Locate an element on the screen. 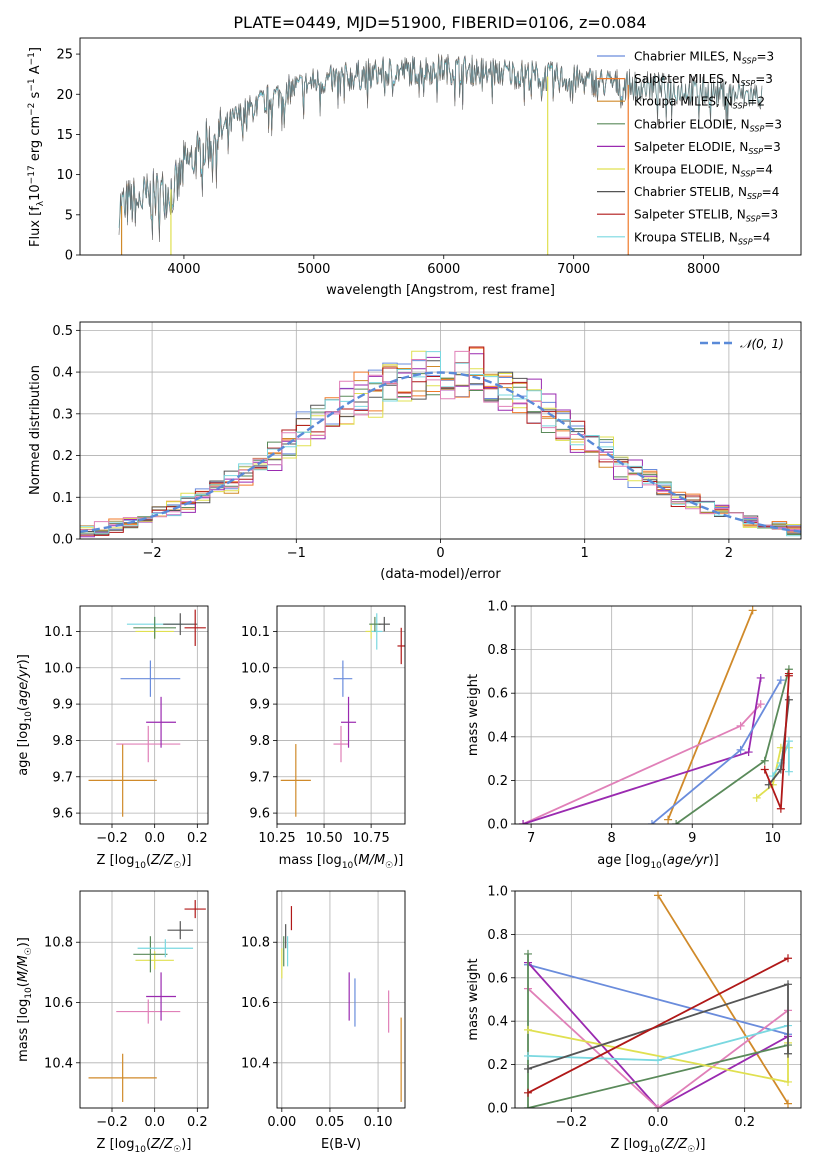 The image size is (819, 1170). y-tick-label: 15 is located at coordinates (64, 135).